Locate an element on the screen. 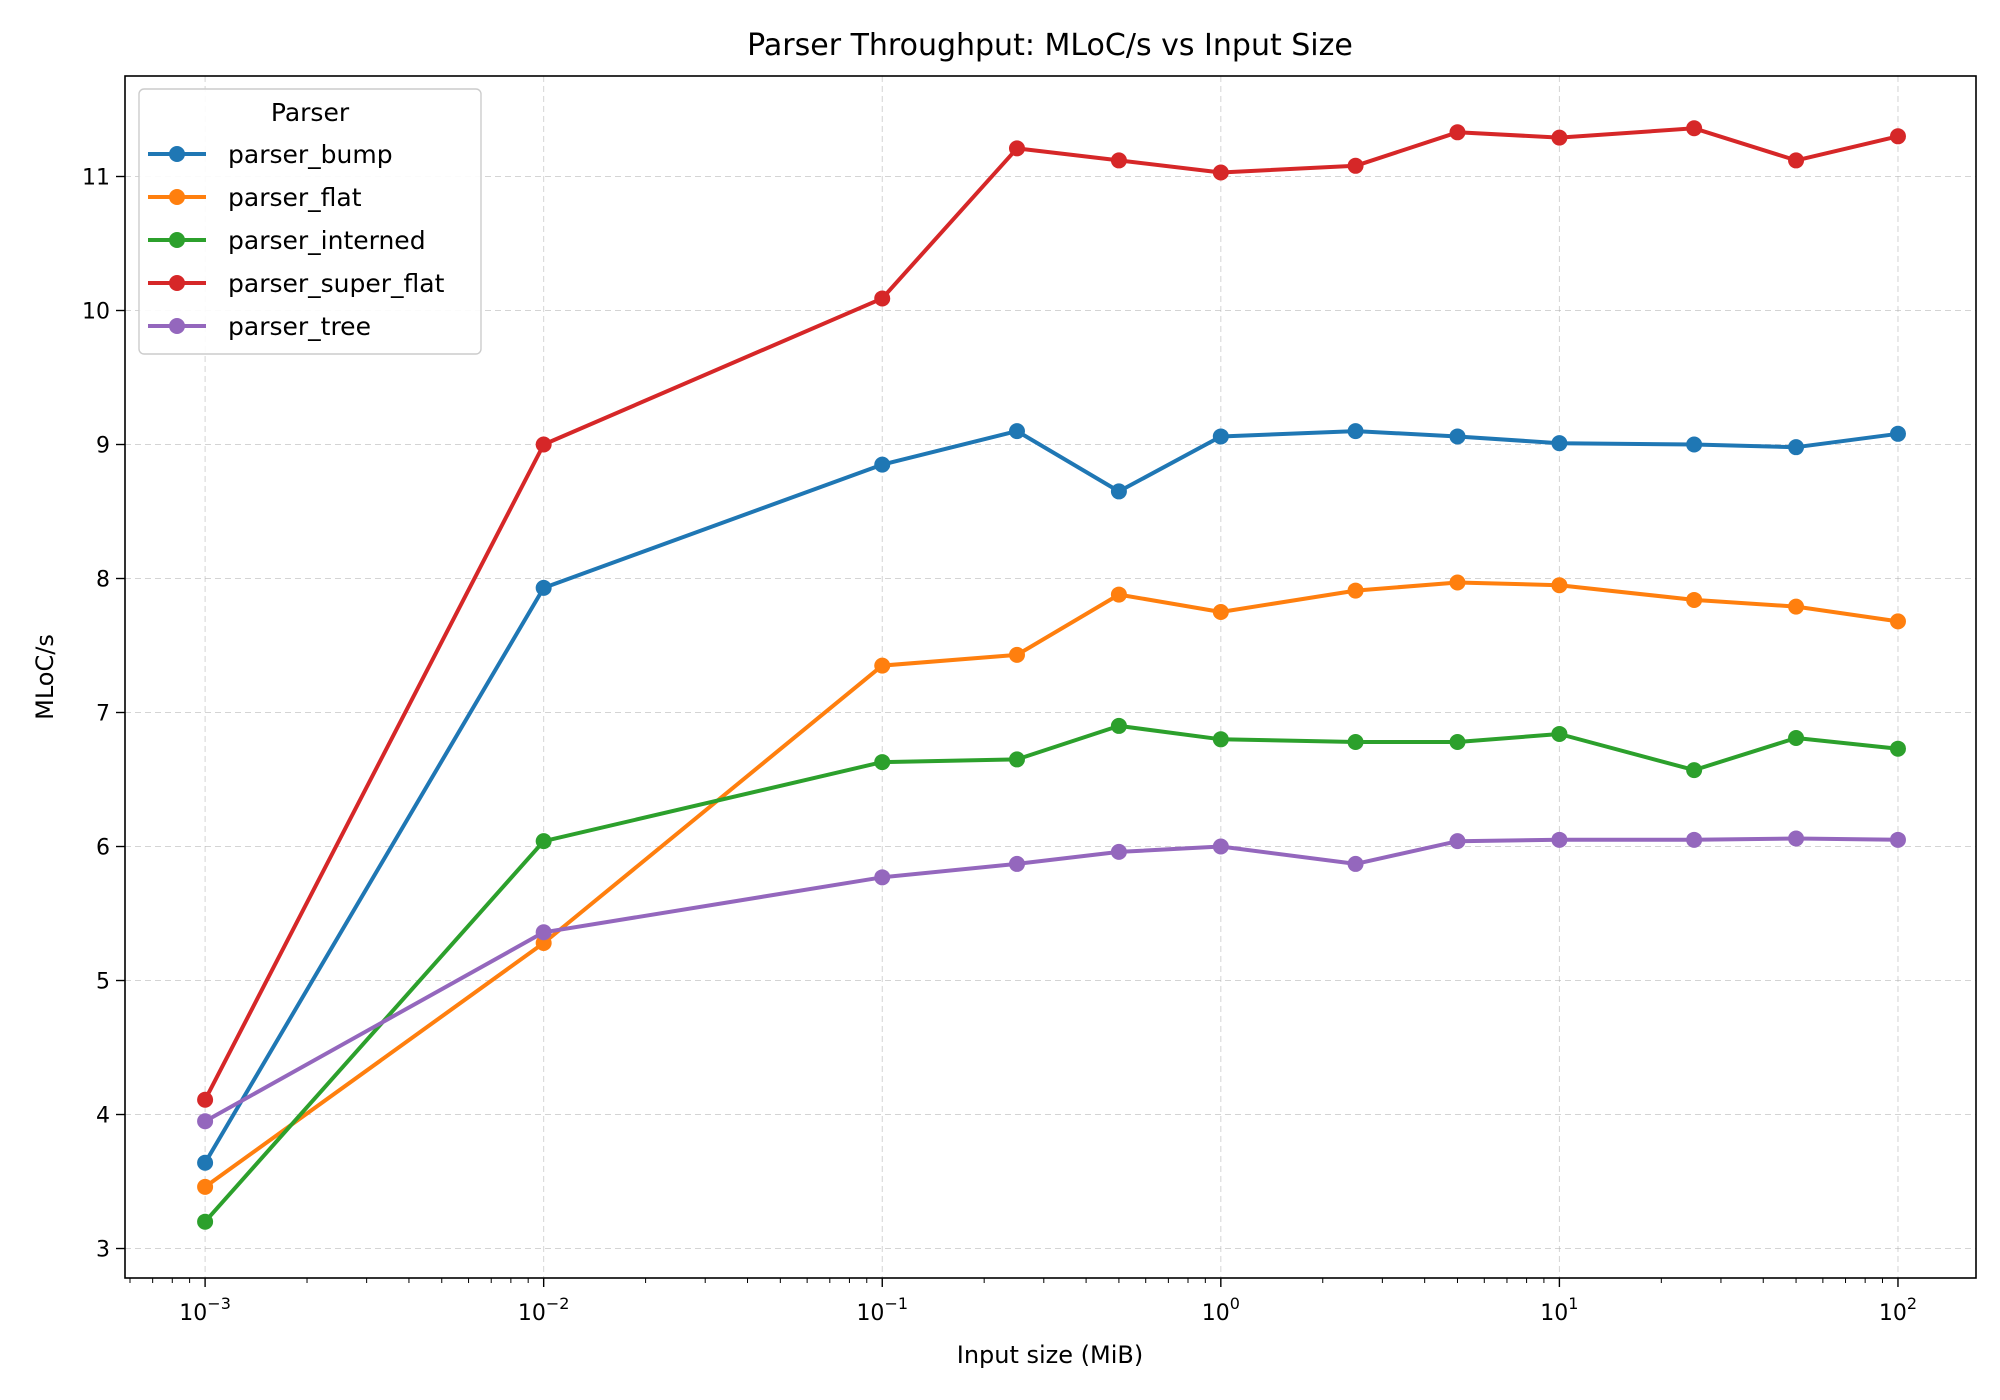  legend-box is located at coordinates (310, 221).